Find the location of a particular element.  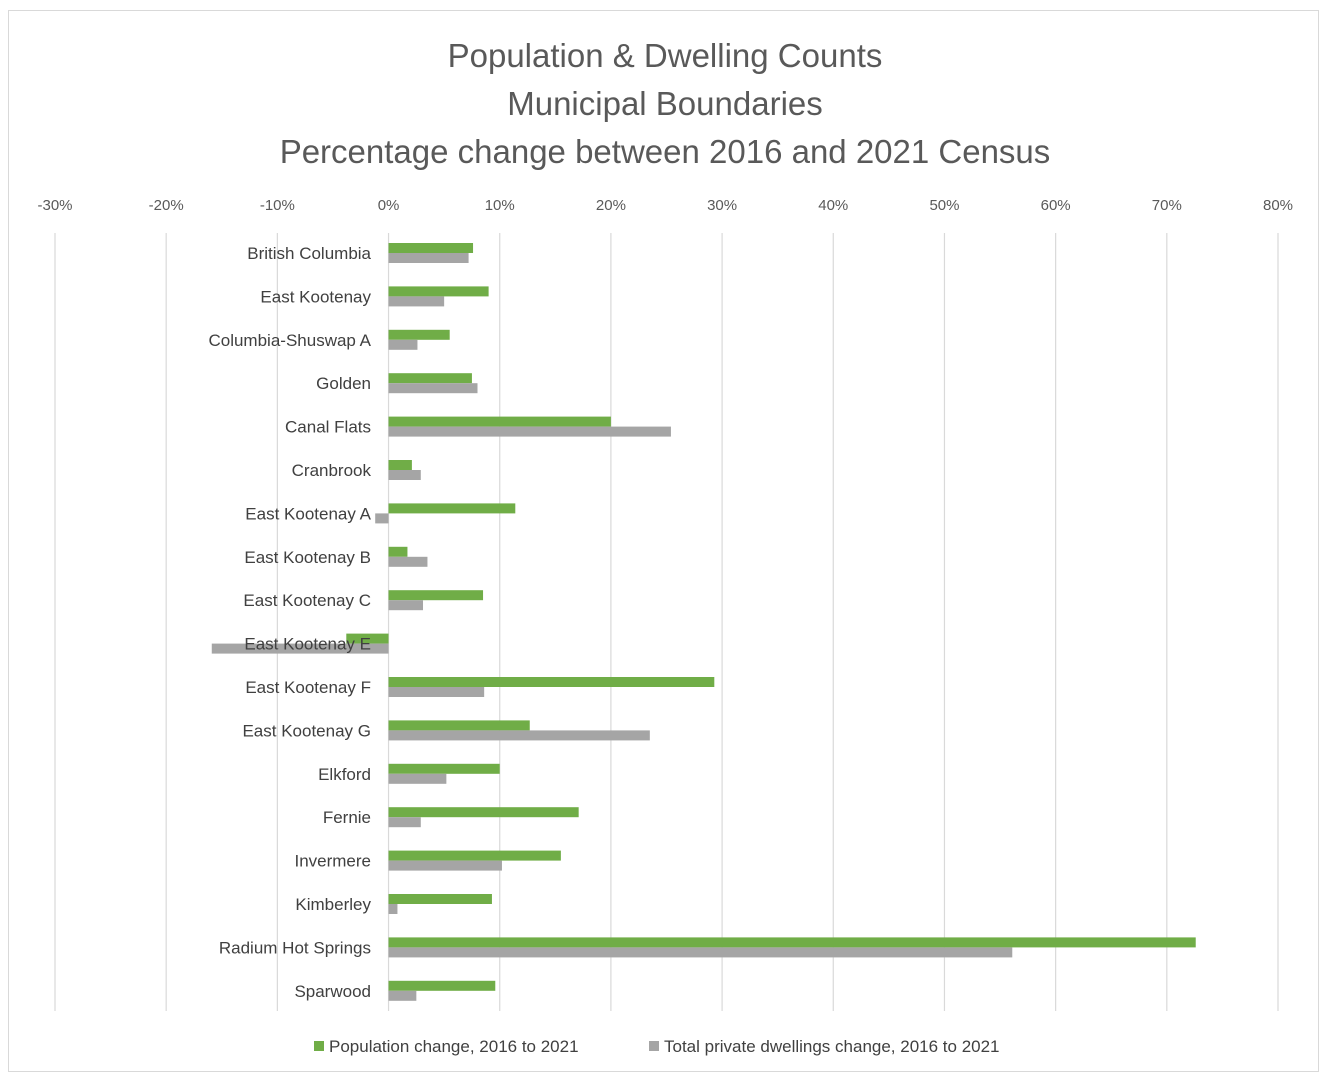

x-tick-label: -20% is located at coordinates (166, 205).